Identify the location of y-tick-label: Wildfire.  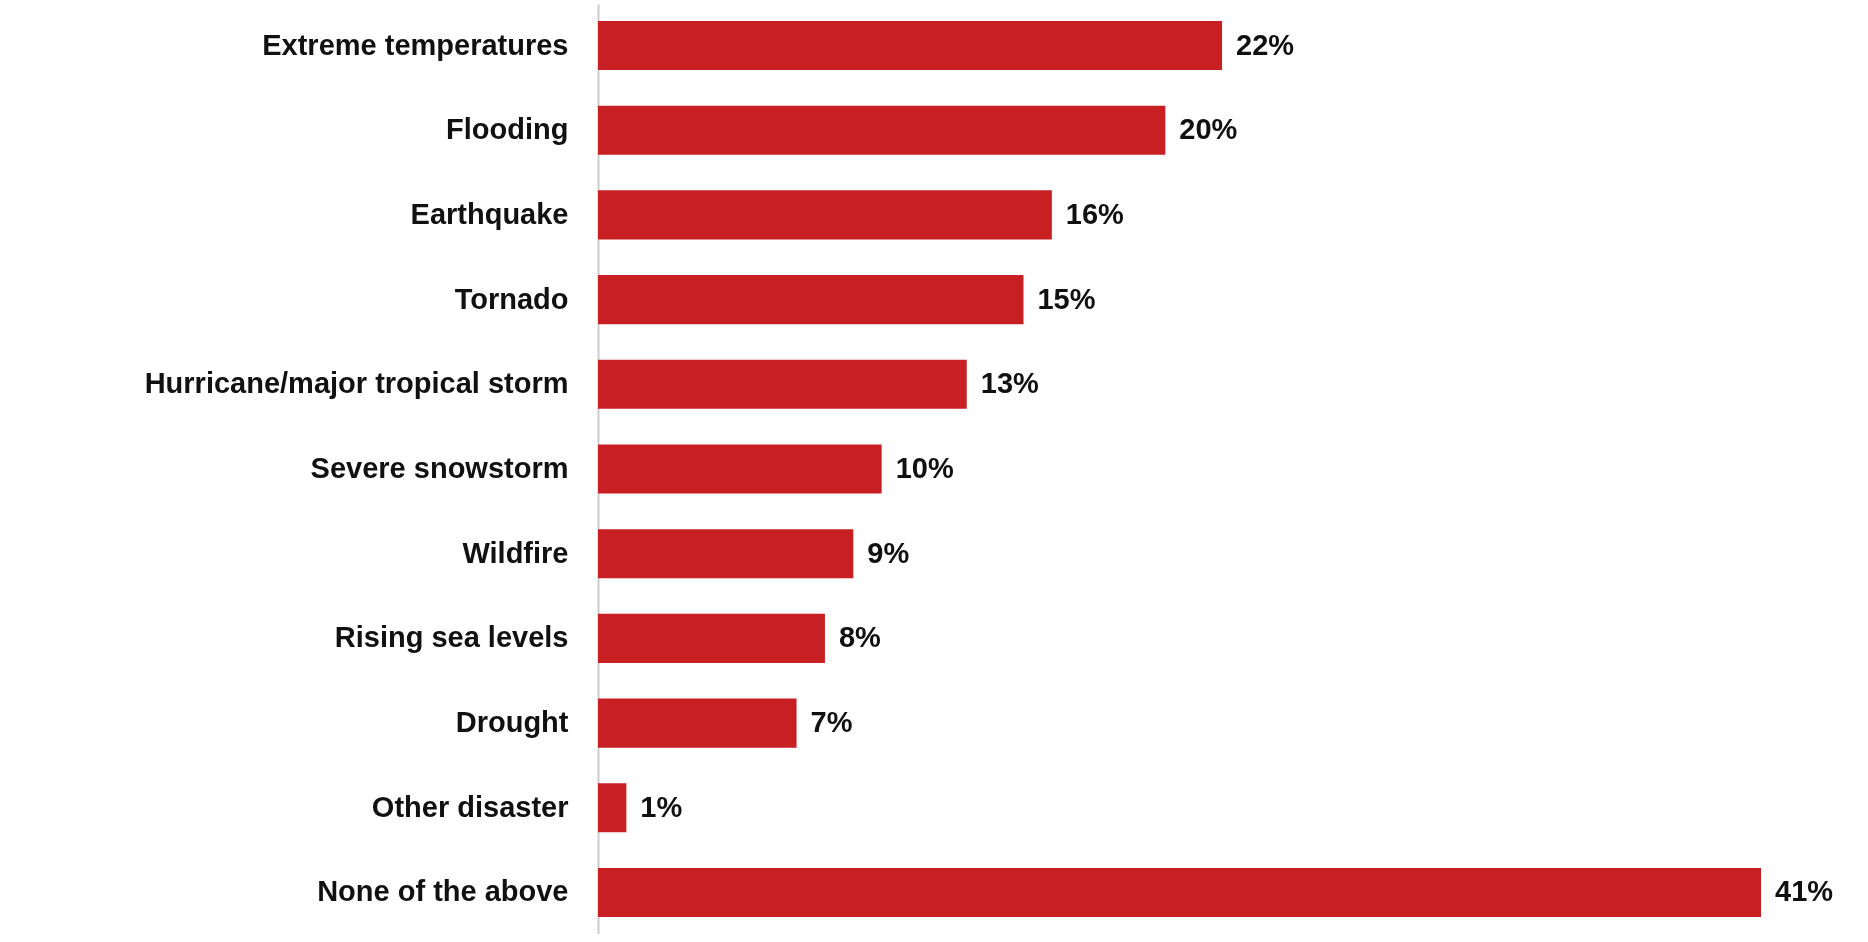
(515, 552).